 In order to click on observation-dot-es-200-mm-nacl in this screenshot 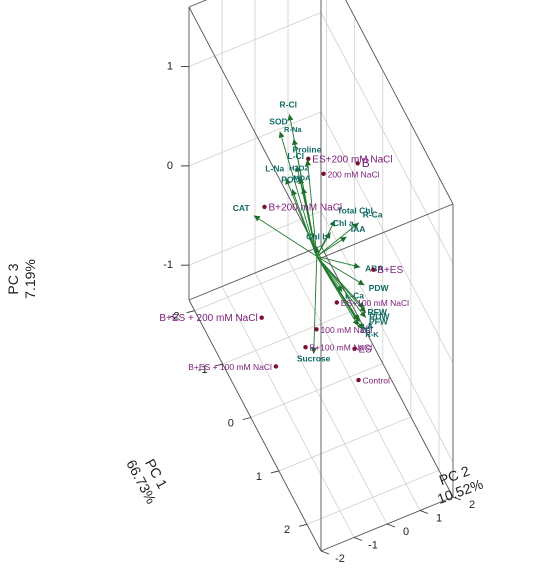, I will do `click(308, 158)`.